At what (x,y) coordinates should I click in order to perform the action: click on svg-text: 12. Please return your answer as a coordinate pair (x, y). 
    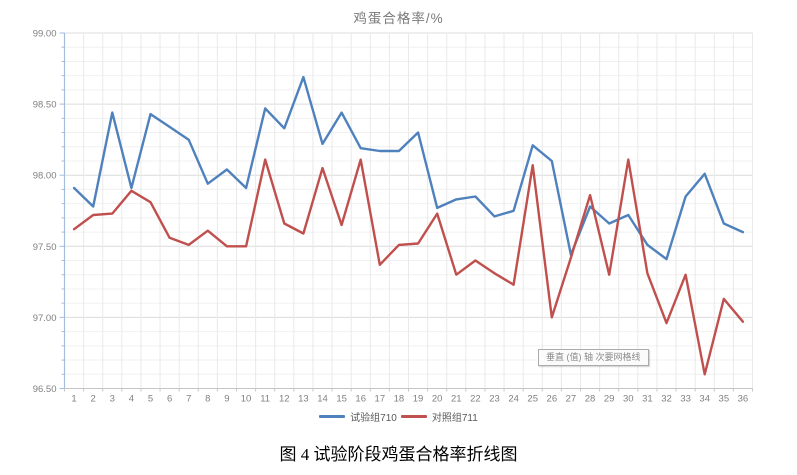
    Looking at the image, I should click on (284, 399).